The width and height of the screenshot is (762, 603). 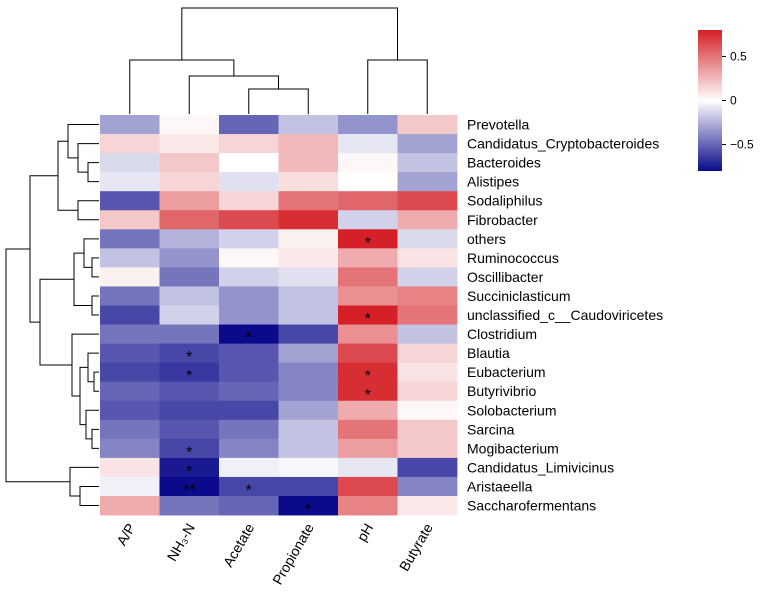 I want to click on row-dendrogram, so click(x=52, y=315).